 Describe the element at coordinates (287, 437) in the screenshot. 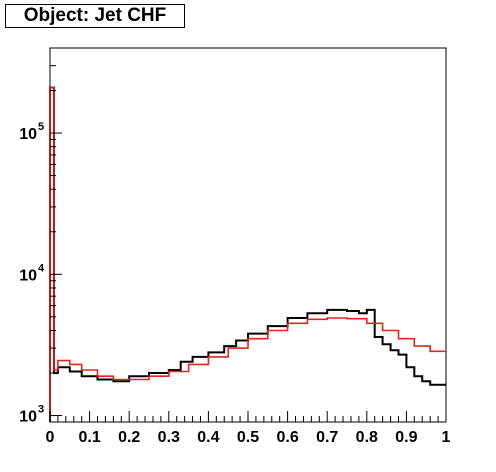

I see `x-tick-label: 0.6` at that location.